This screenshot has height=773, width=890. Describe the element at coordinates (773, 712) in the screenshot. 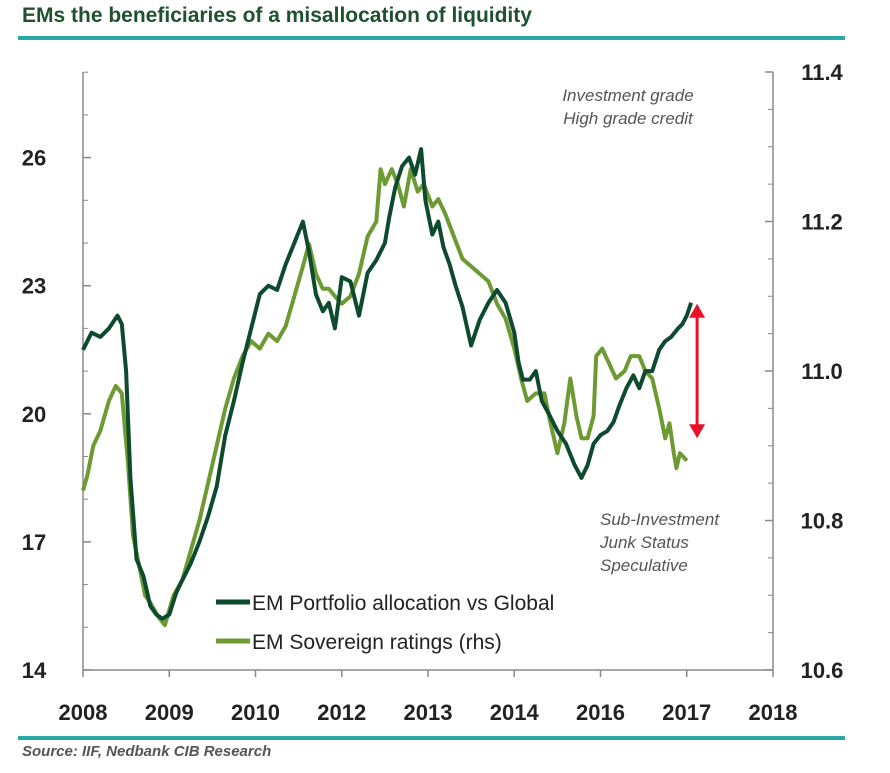

I see `x-tick-label: 2018` at that location.